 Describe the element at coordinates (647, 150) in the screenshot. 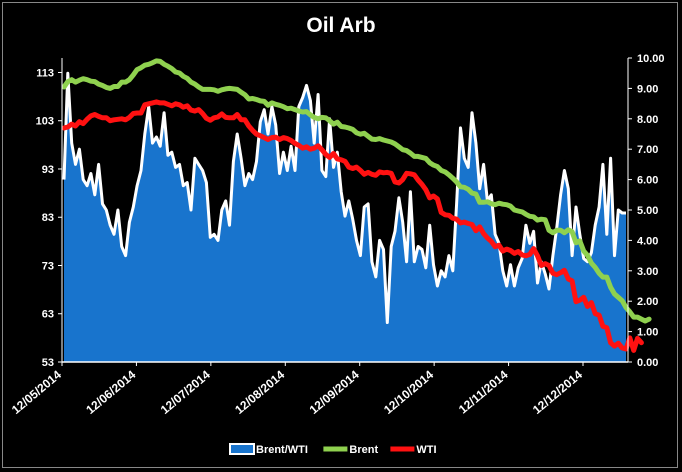

I see `right-tick-label: 7.00` at that location.